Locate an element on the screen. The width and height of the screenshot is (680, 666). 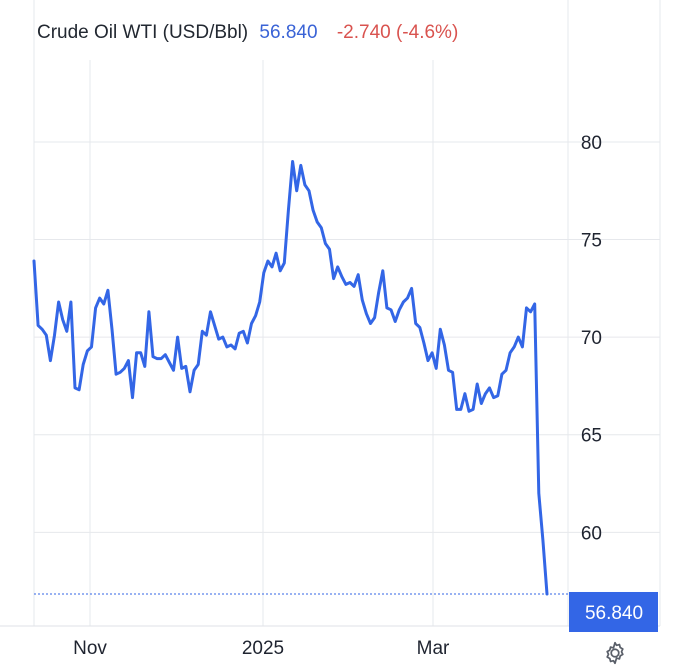
x-tick-label: Mar is located at coordinates (433, 648).